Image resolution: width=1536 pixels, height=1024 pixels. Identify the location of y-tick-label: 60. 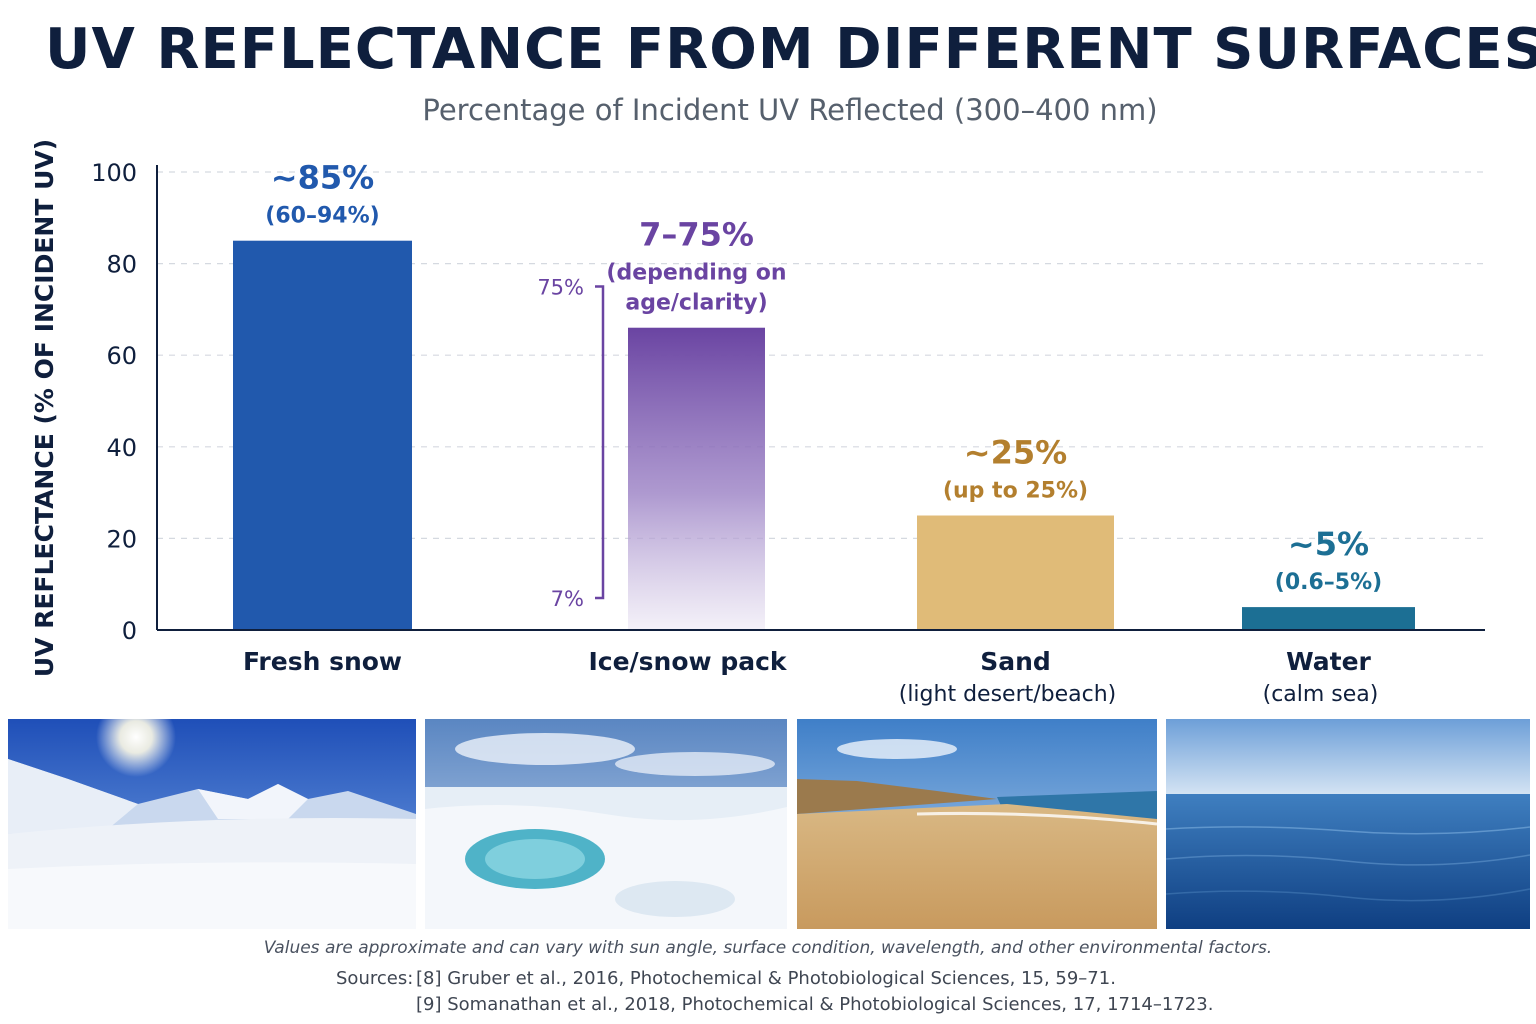
(121, 356).